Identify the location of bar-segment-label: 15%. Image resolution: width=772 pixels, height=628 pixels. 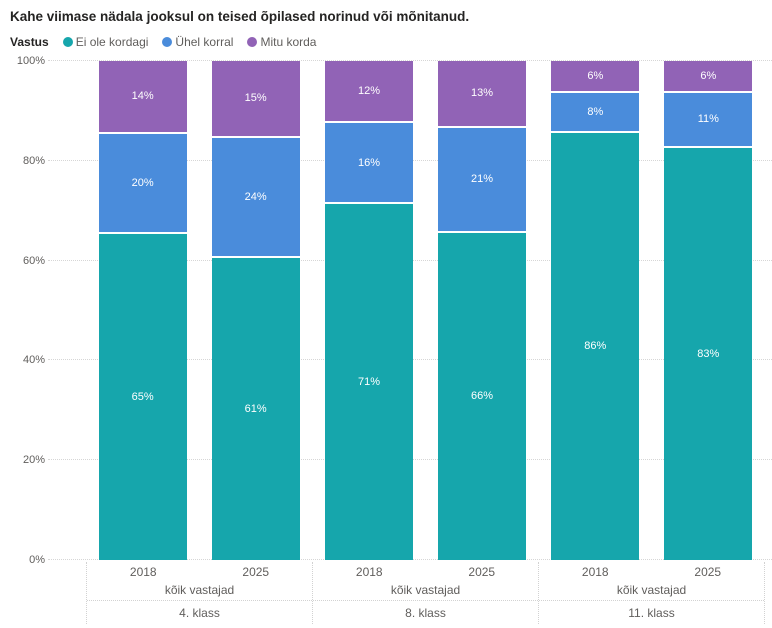
(255, 98).